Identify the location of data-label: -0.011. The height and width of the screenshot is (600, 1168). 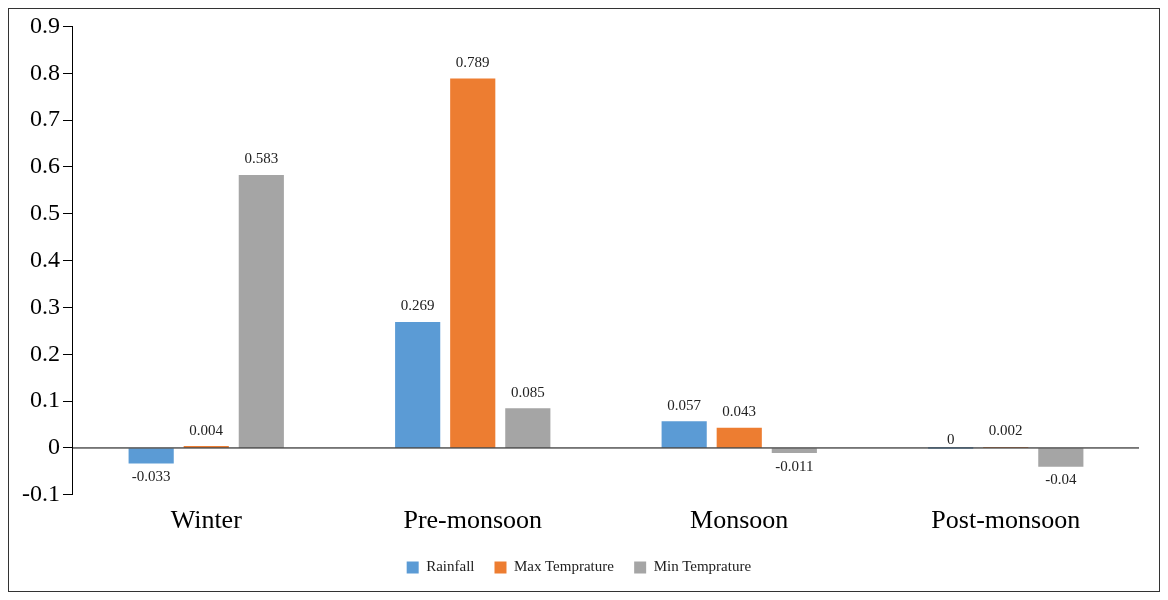
(794, 465).